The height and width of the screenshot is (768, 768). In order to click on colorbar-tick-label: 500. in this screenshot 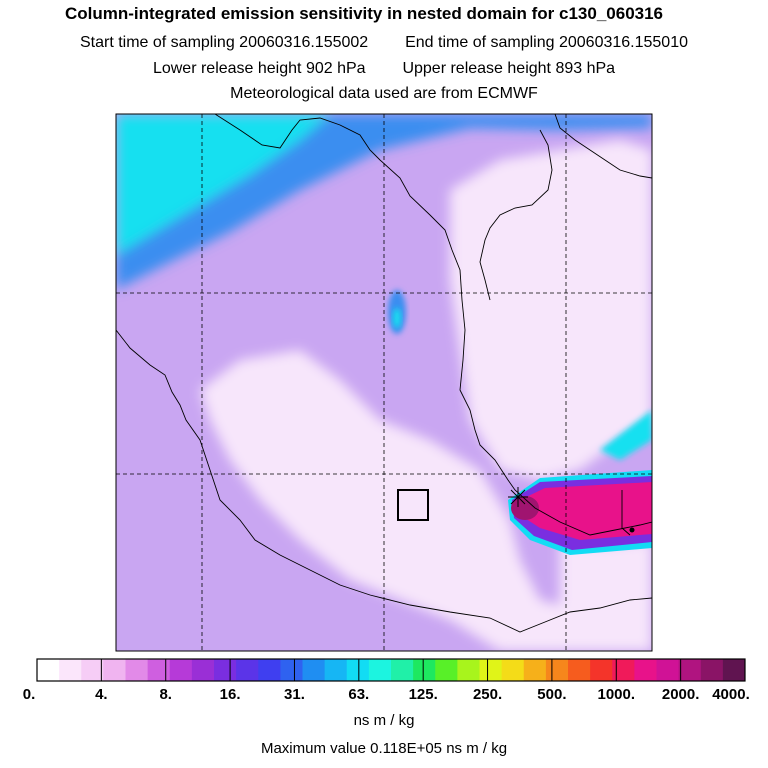, I will do `click(551, 694)`.